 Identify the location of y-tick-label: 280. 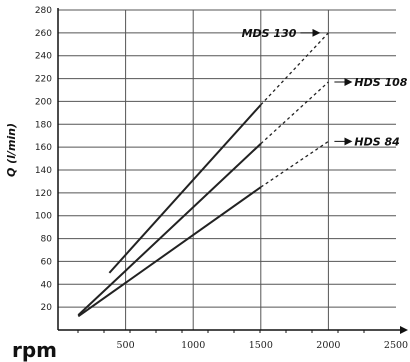
(43, 11).